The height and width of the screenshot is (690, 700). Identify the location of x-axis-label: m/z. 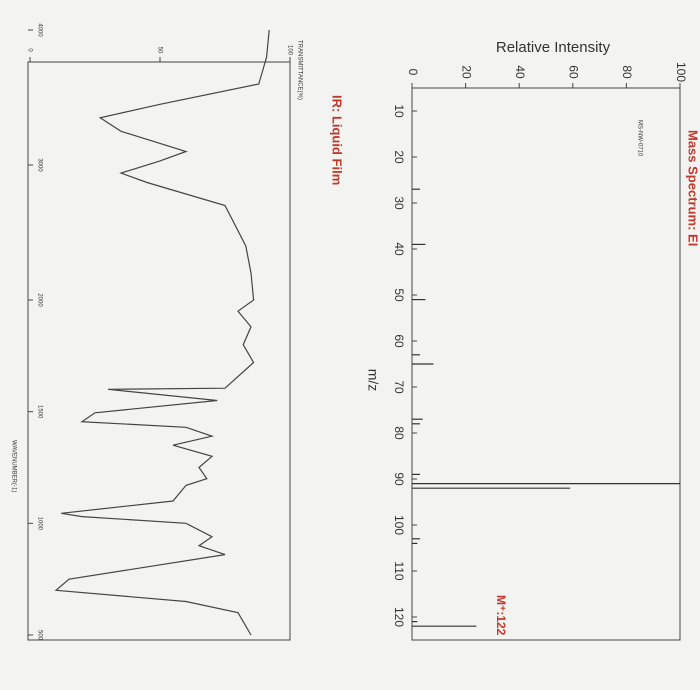
(373, 380).